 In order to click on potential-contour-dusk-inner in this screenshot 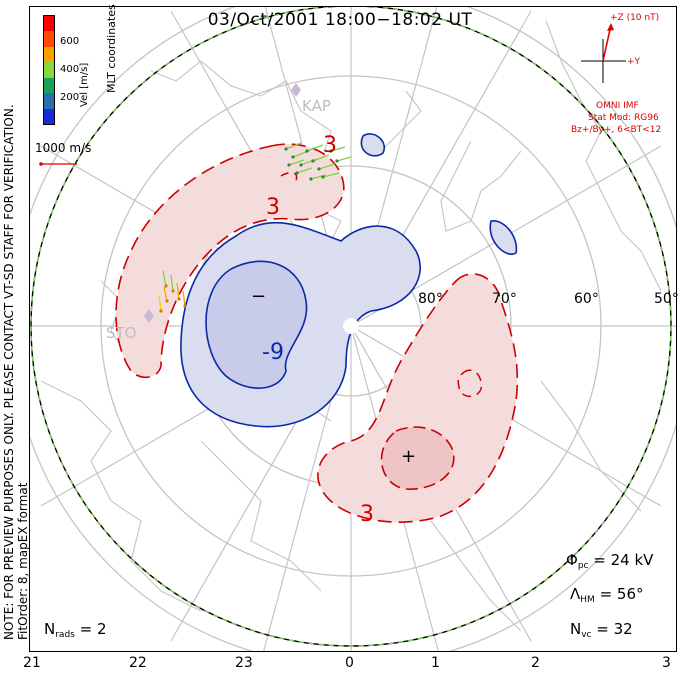, I will do `click(289, 178)`.